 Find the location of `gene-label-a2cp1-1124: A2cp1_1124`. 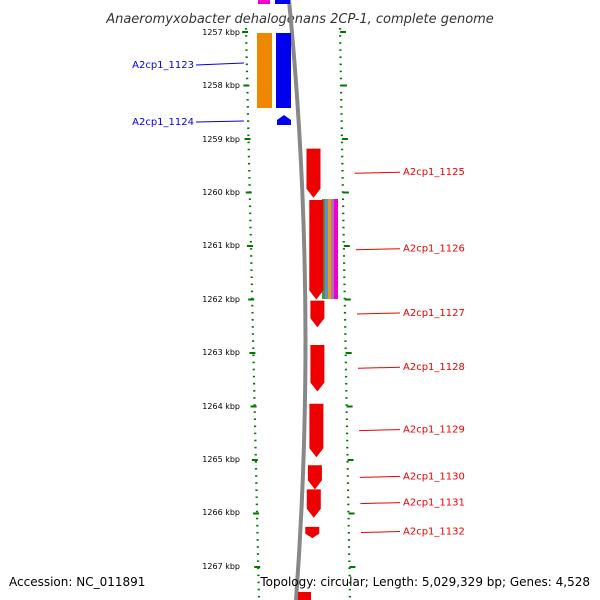

gene-label-a2cp1-1124: A2cp1_1124 is located at coordinates (163, 122).